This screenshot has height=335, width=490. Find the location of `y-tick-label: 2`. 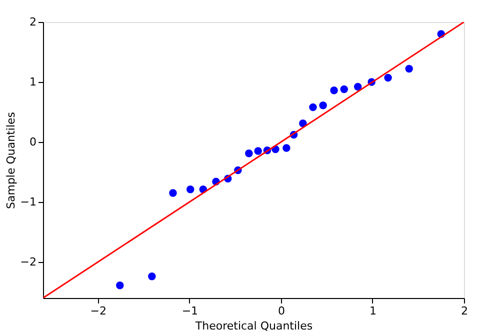

y-tick-label: 2 is located at coordinates (33, 22).